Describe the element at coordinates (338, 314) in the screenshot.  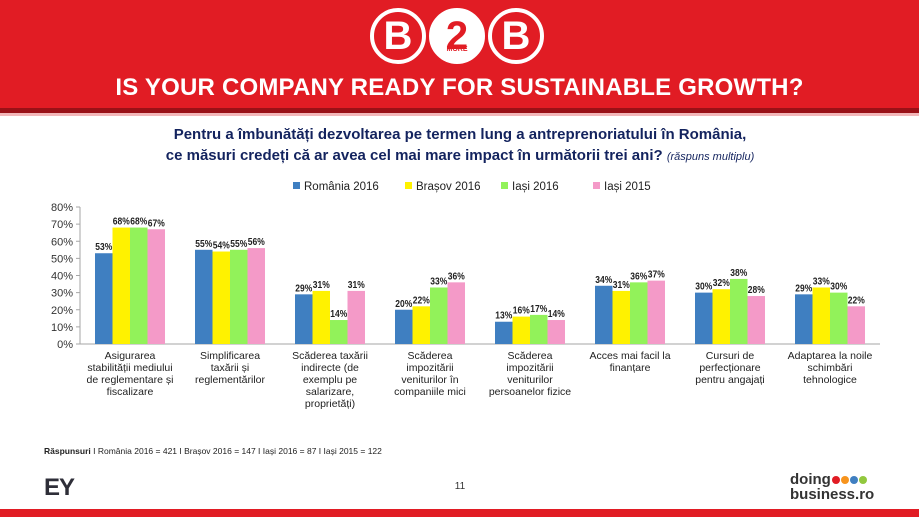
I see `bar-value-label: 14%` at that location.